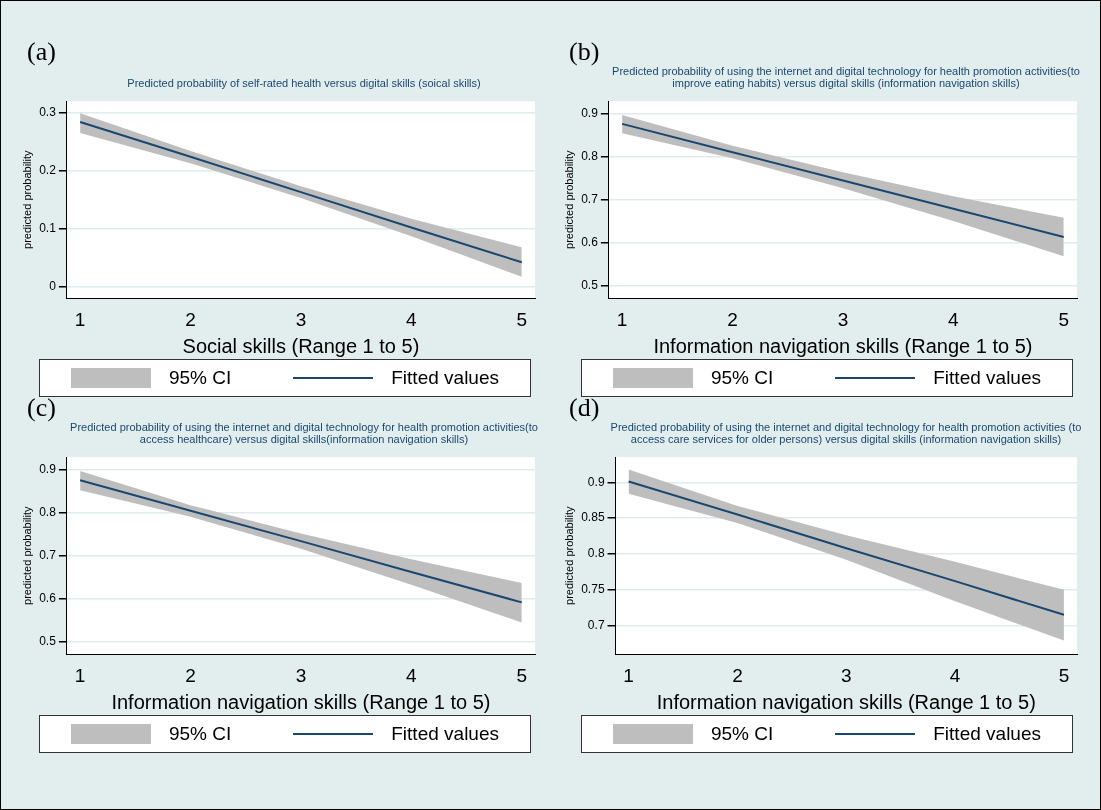 The image size is (1101, 810). Describe the element at coordinates (304, 82) in the screenshot. I see `chart-title: Predicted probability of self-rated health versus digital skills (soical skills)` at that location.